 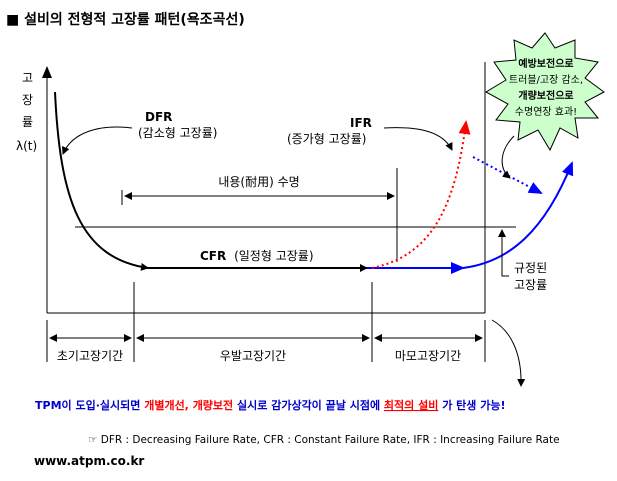 I want to click on burst-line-1-text: 예방보전으로, so click(x=545, y=63).